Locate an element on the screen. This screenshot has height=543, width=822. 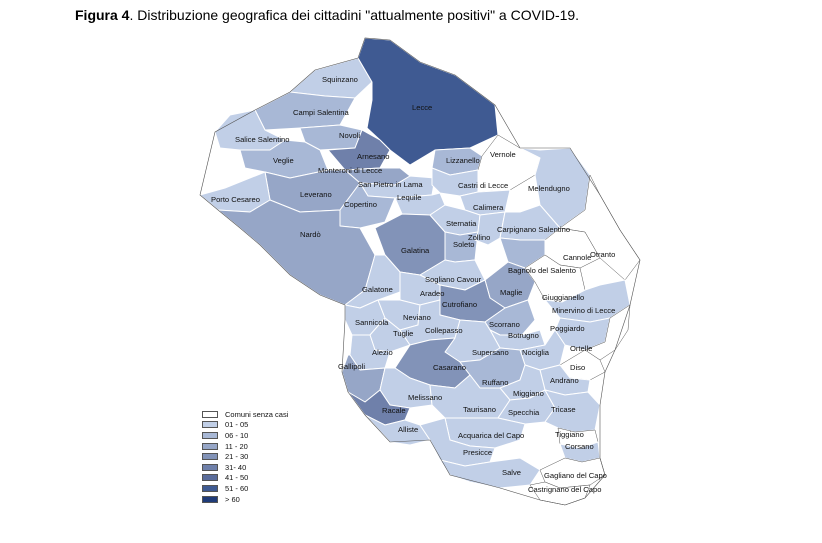
legend-item: Comuni senza casi is located at coordinates (245, 414).